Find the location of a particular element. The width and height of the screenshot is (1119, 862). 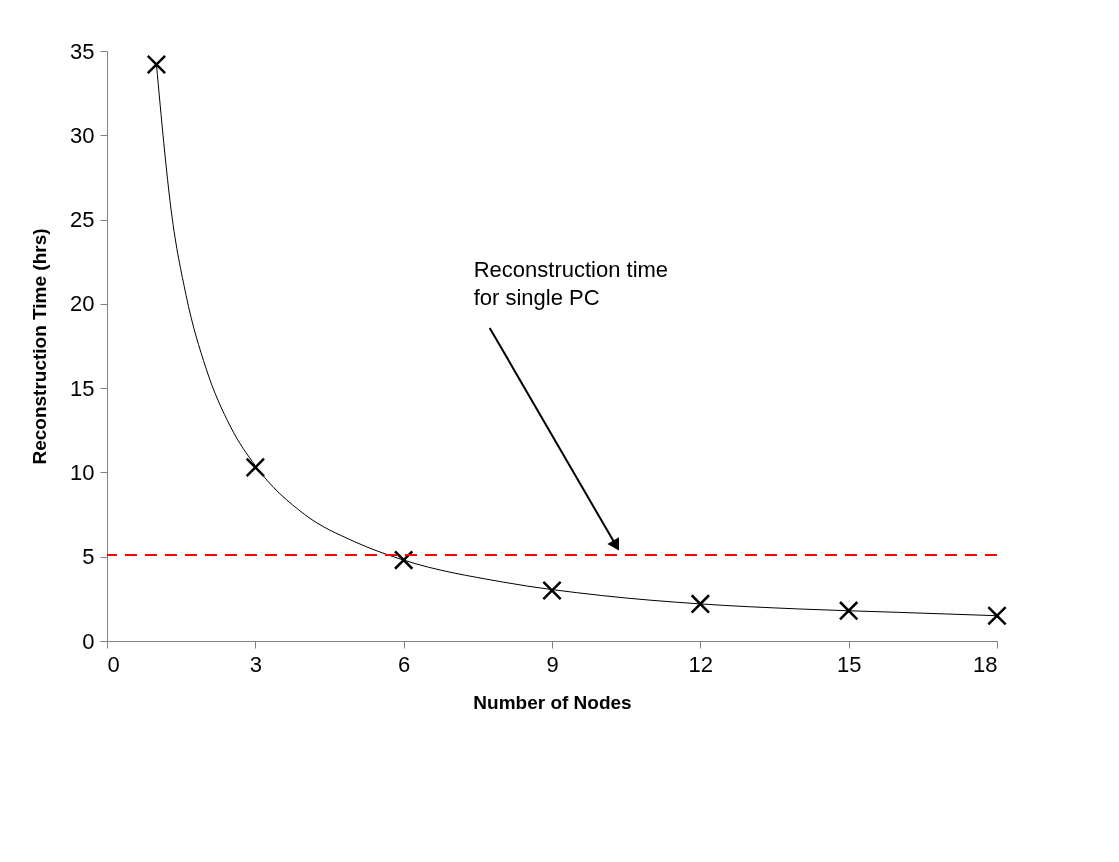

y-axis-title: Reconstruction Time (hrs) is located at coordinates (40, 346).